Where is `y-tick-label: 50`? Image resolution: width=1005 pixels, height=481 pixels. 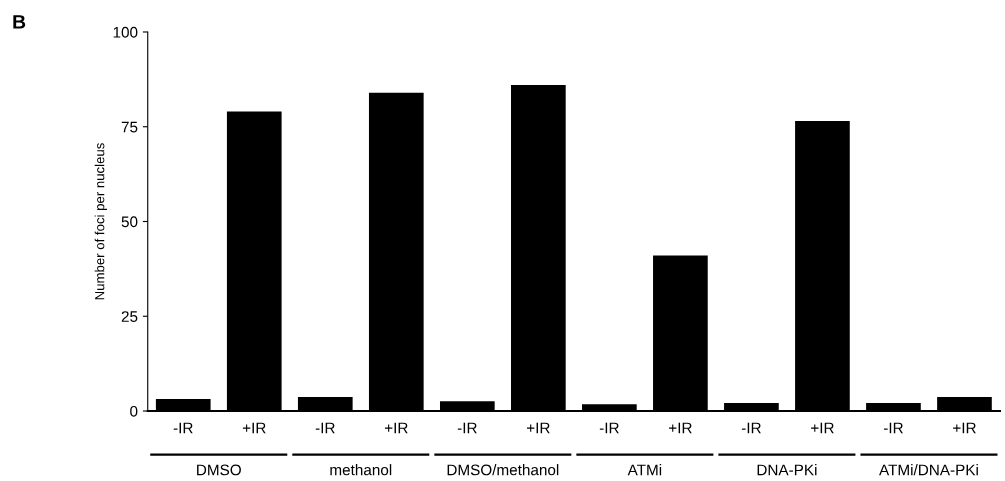
y-tick-label: 50 is located at coordinates (129, 222).